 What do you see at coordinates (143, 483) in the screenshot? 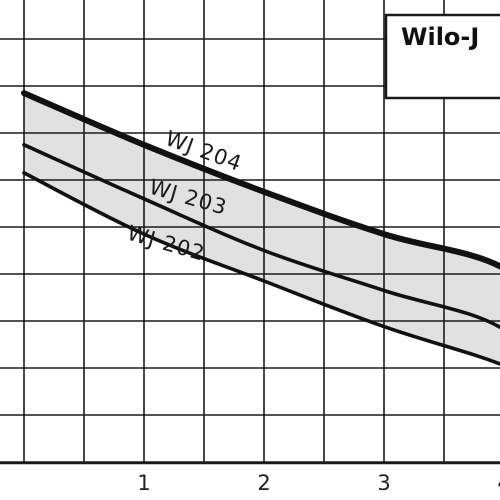
I see `x-tick-label: 1` at bounding box center [143, 483].